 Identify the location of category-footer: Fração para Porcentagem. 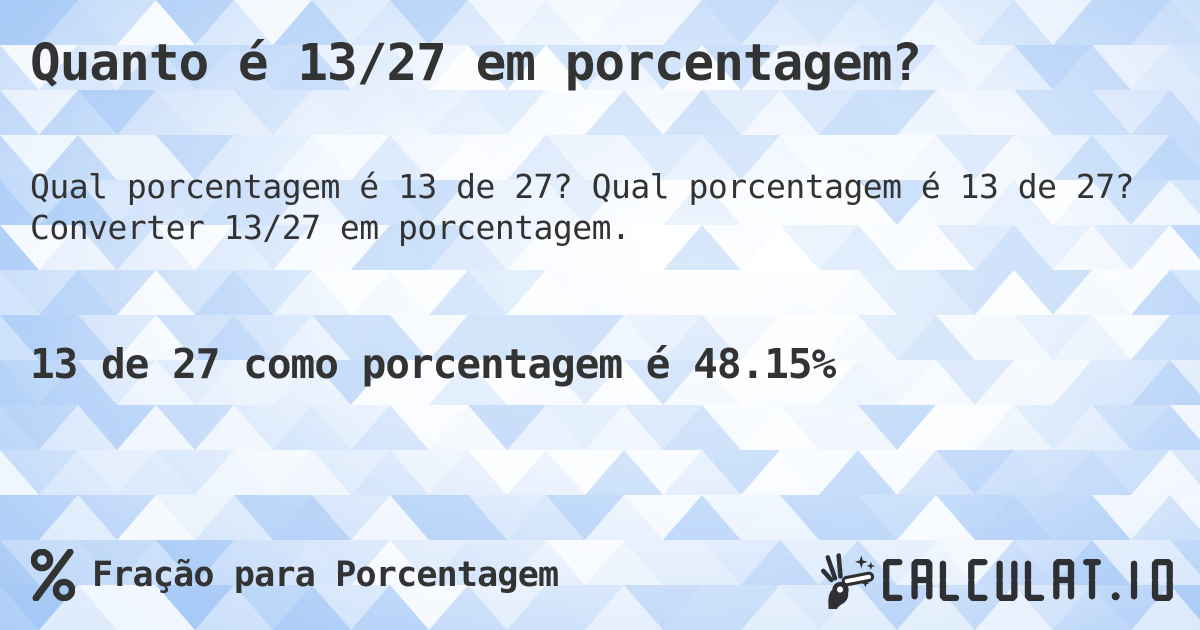
(295, 575).